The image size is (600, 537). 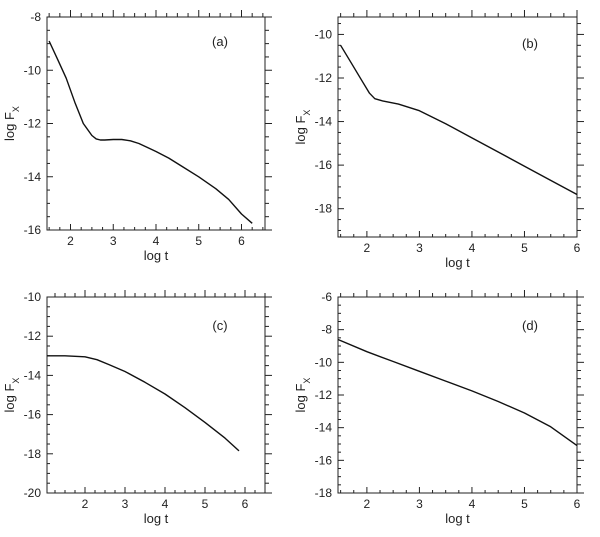 I want to click on panel-label: (b), so click(x=530, y=43).